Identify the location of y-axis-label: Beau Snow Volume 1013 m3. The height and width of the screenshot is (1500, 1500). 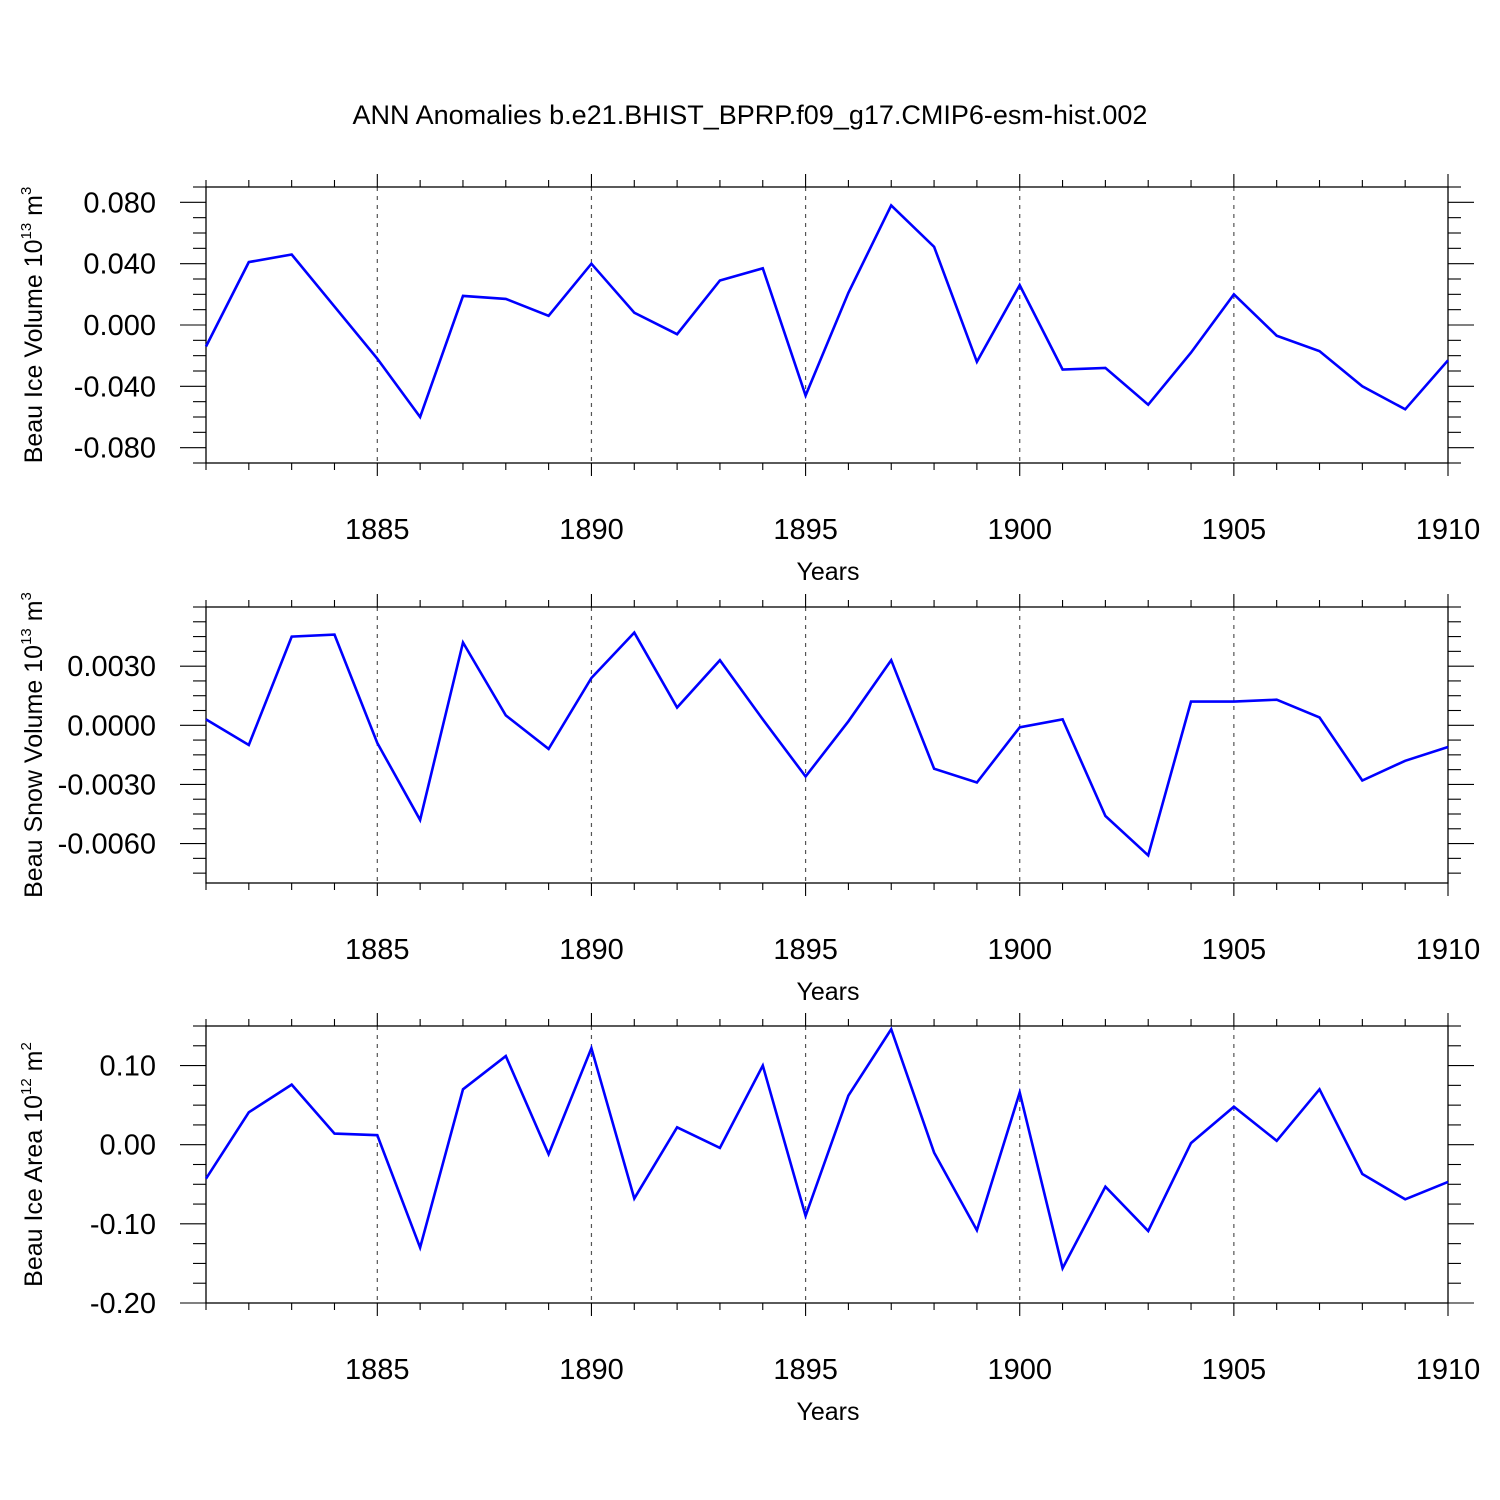
(33, 745).